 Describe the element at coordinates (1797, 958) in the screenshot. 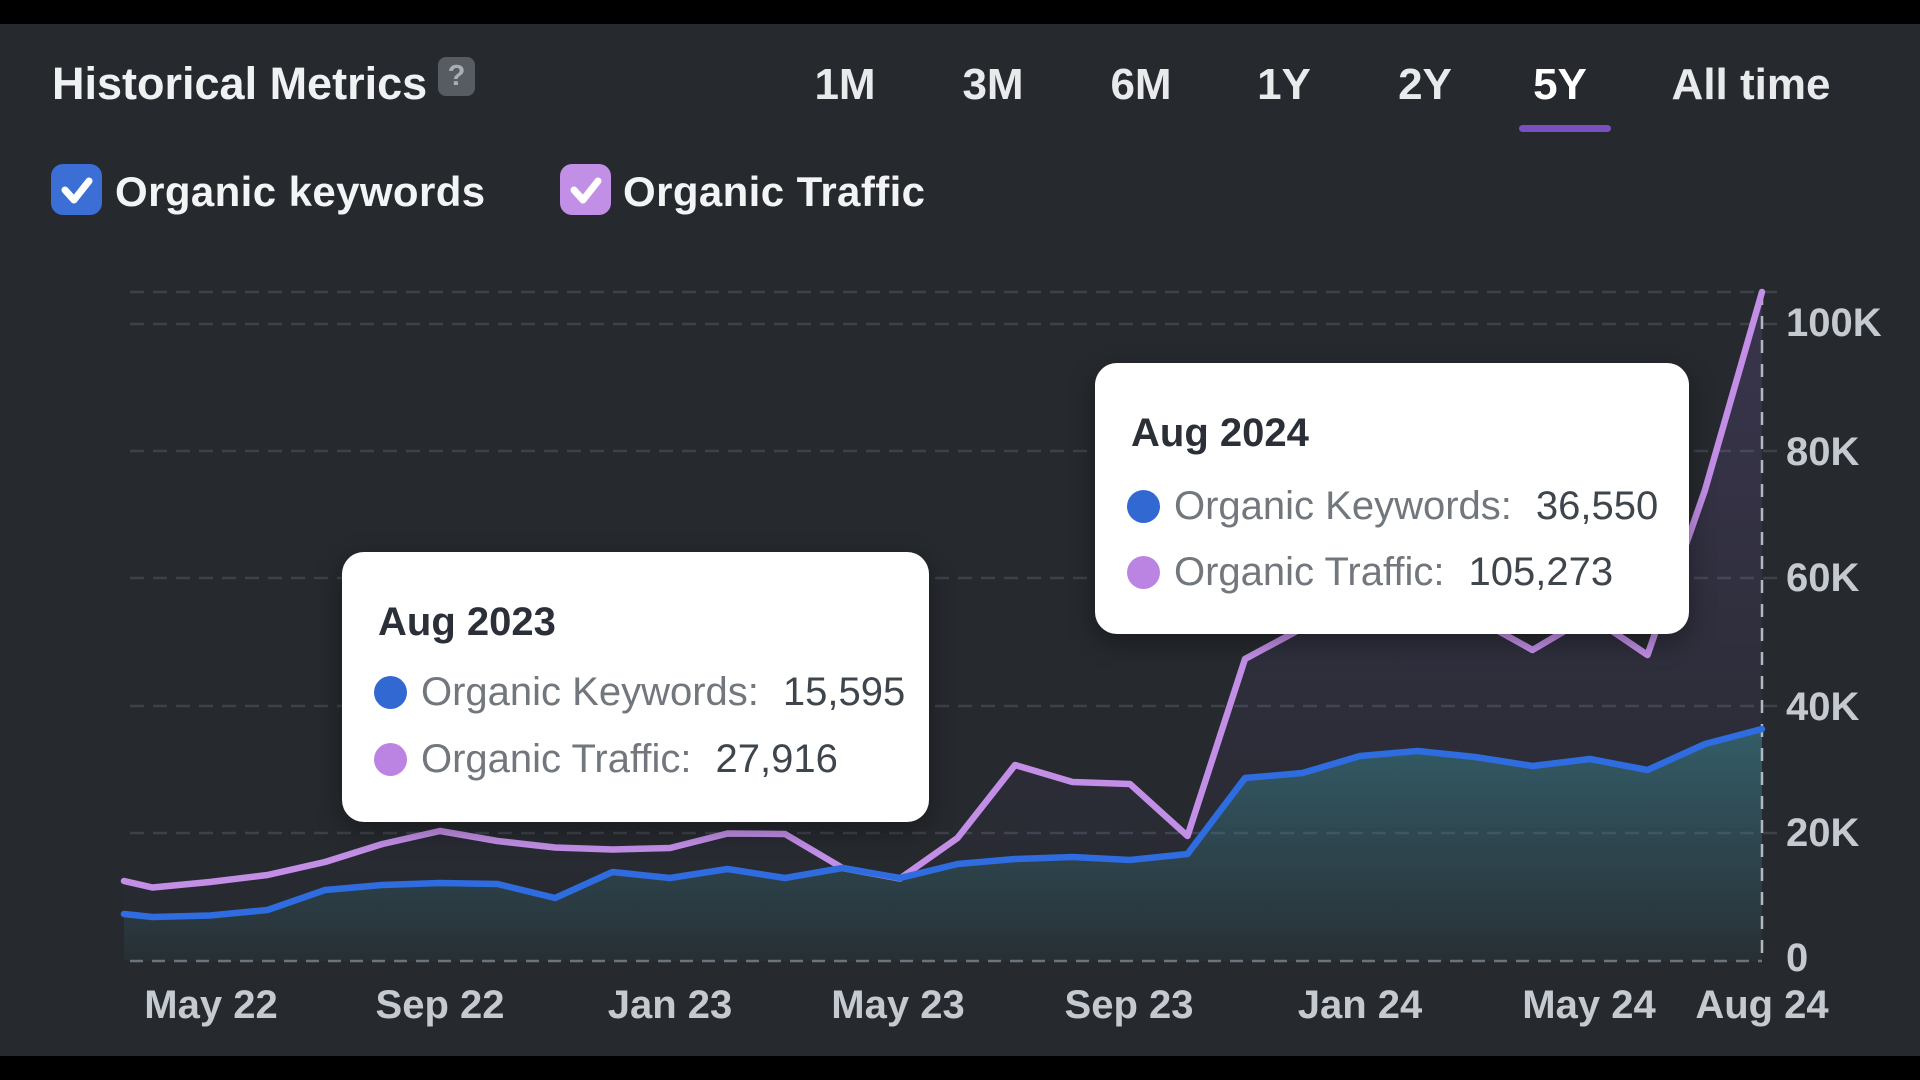

I see `svg-text: 0` at that location.